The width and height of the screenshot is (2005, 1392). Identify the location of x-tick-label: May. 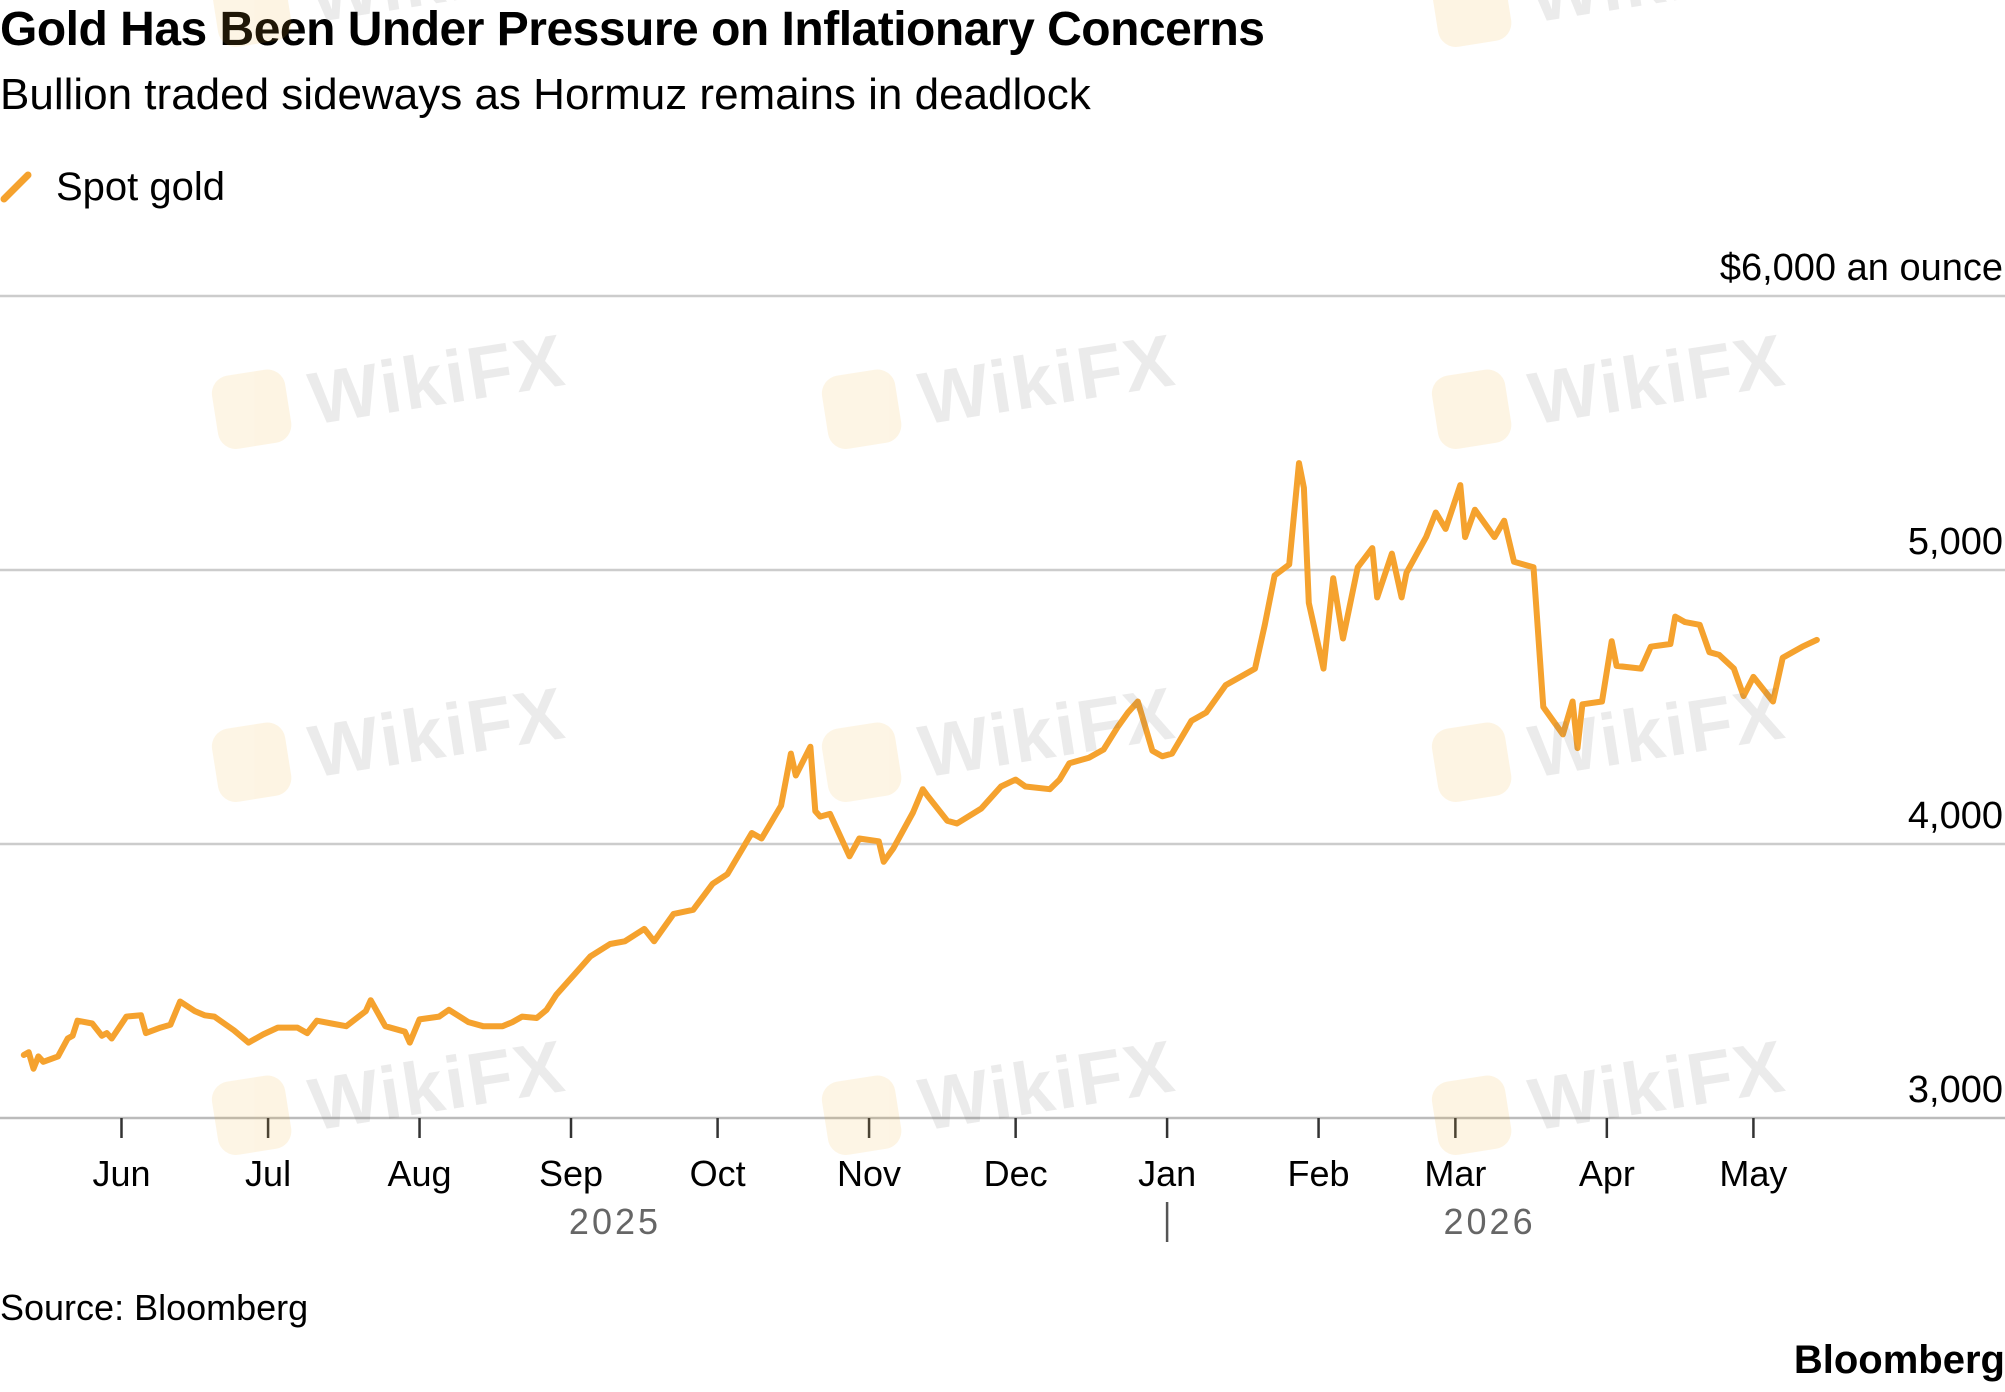
(1753, 1173).